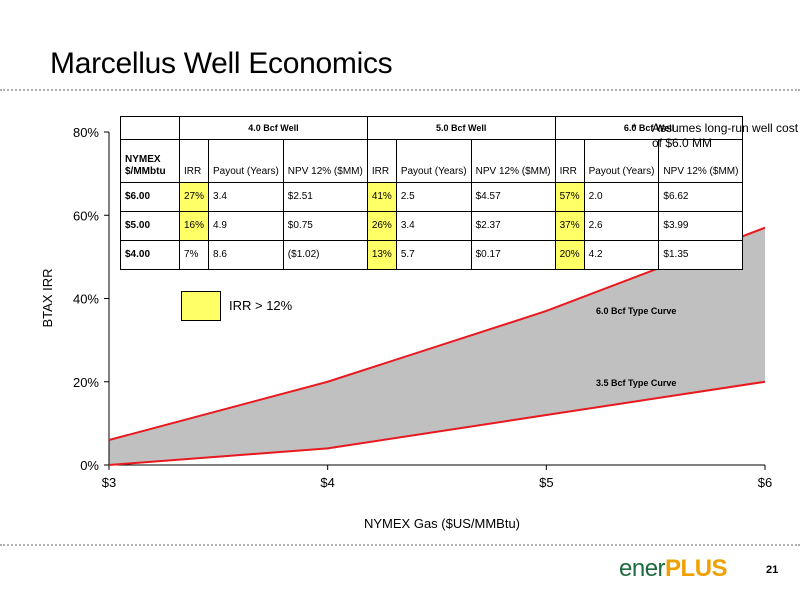  I want to click on x-axis-title: NYMEX Gas ($US/MMBtu), so click(442, 523).